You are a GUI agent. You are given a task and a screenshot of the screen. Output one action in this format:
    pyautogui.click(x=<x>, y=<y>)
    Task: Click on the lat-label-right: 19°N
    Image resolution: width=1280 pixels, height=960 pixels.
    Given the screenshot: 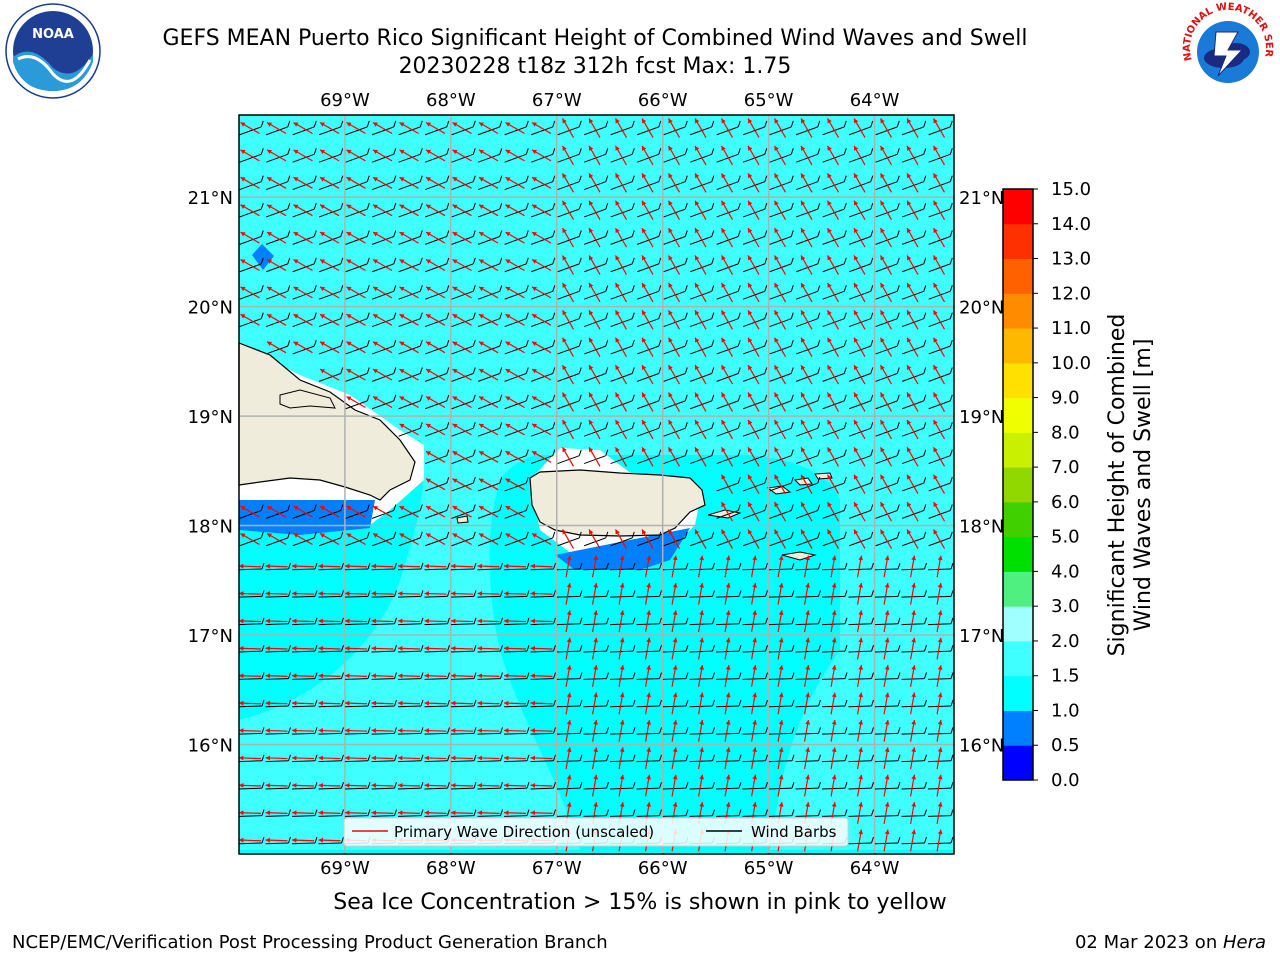 What is the action you would take?
    pyautogui.click(x=981, y=417)
    